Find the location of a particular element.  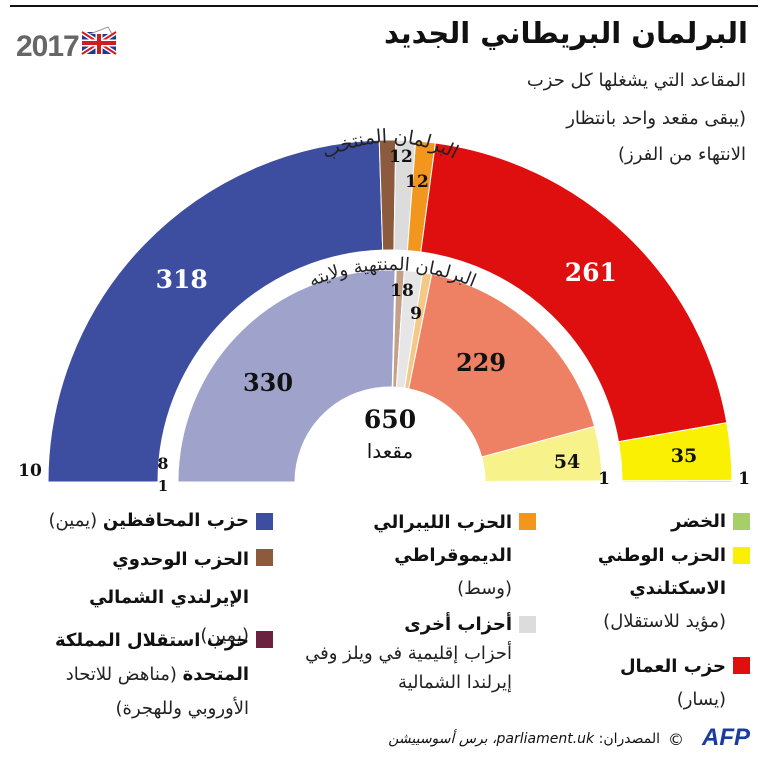

legend-swatch-other is located at coordinates (527, 624).